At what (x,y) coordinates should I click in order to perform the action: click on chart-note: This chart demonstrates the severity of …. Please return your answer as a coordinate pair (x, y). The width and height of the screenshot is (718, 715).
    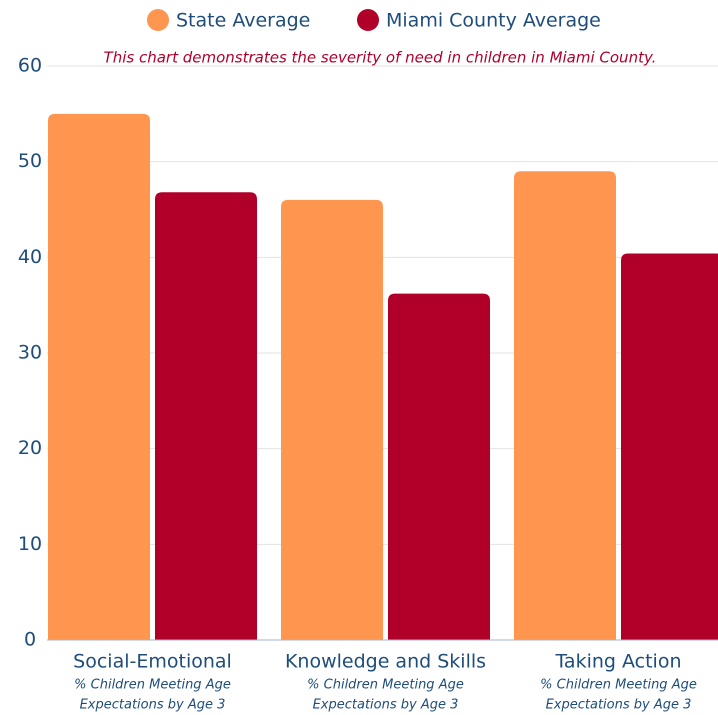
    Looking at the image, I should click on (380, 58).